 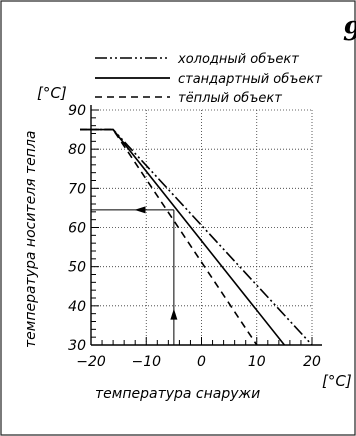 I want to click on legend-label-cold: холодный объект, so click(x=238, y=59).